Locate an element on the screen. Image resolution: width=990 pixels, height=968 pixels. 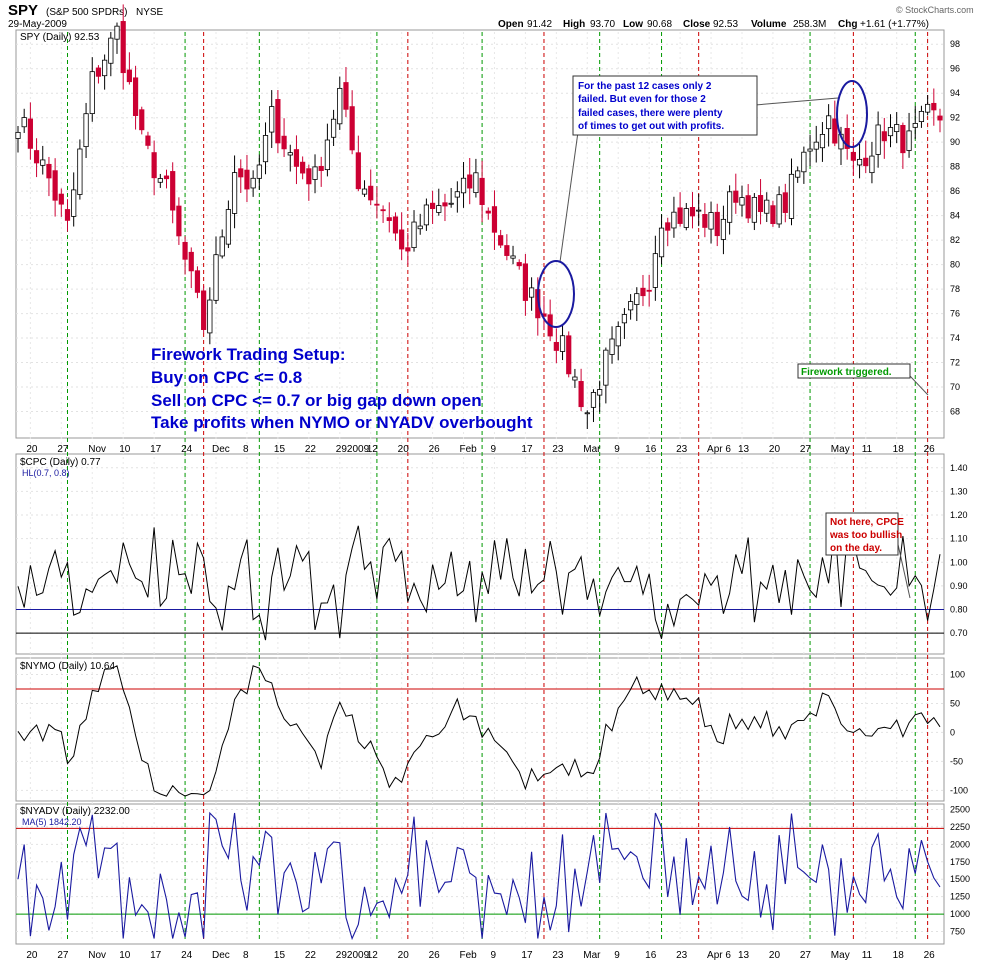
volume-label: Volume is located at coordinates (769, 24).